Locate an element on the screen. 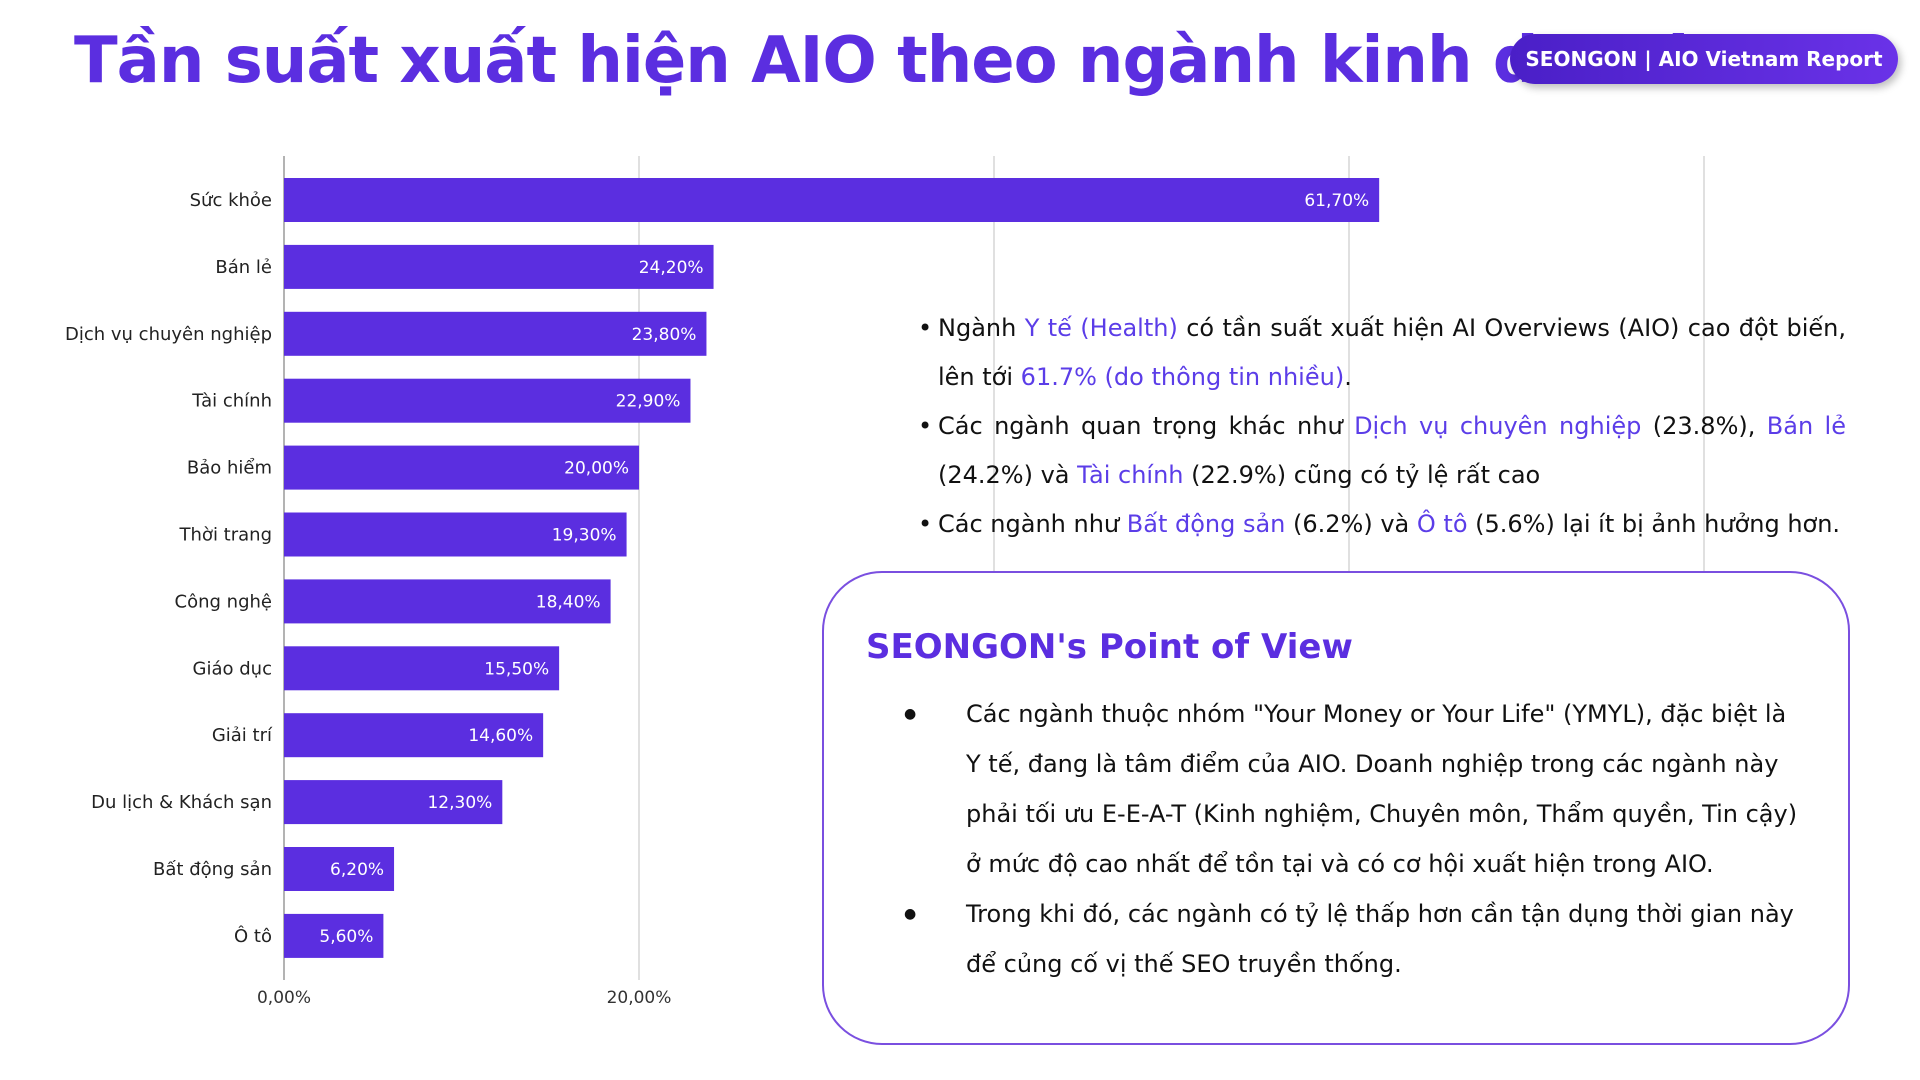 The height and width of the screenshot is (1080, 1920). x-tick-label: 0,00% is located at coordinates (284, 998).